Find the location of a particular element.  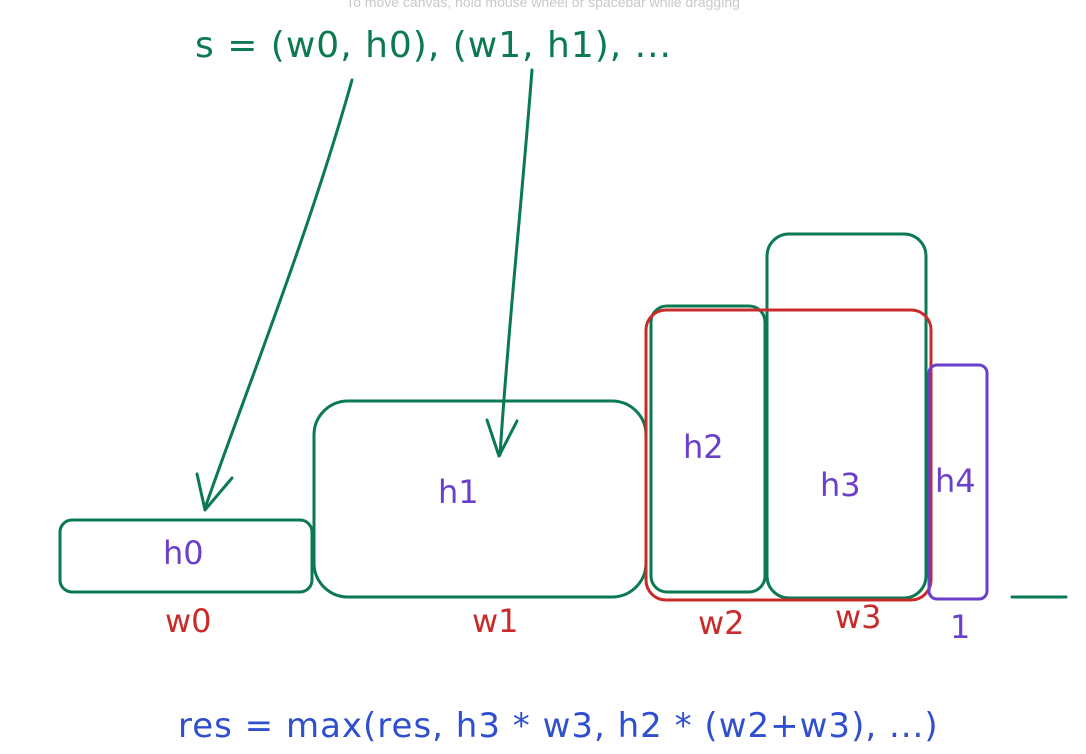

height-label-h3: h3 is located at coordinates (840, 485).